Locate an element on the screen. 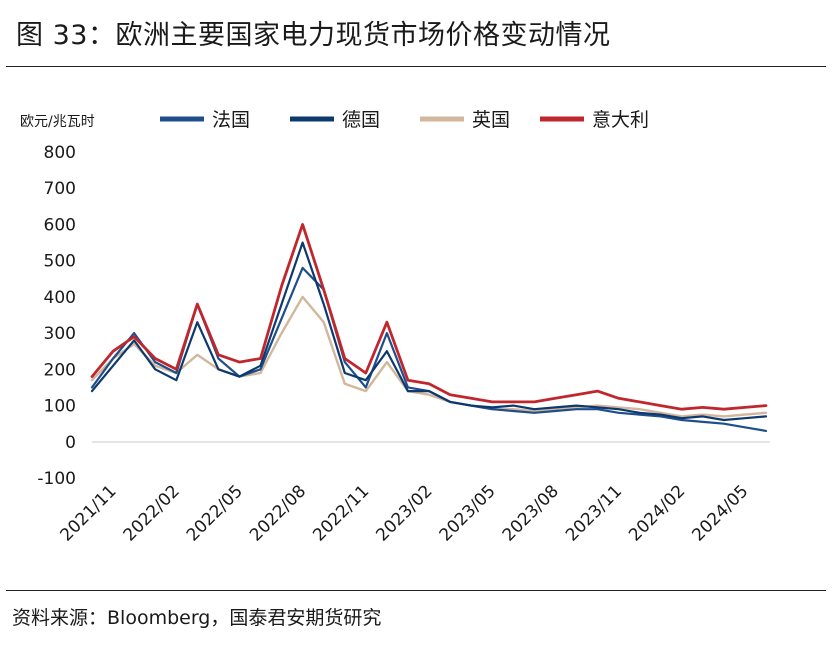 This screenshot has height=649, width=832. legend-label: 法国 is located at coordinates (231, 120).